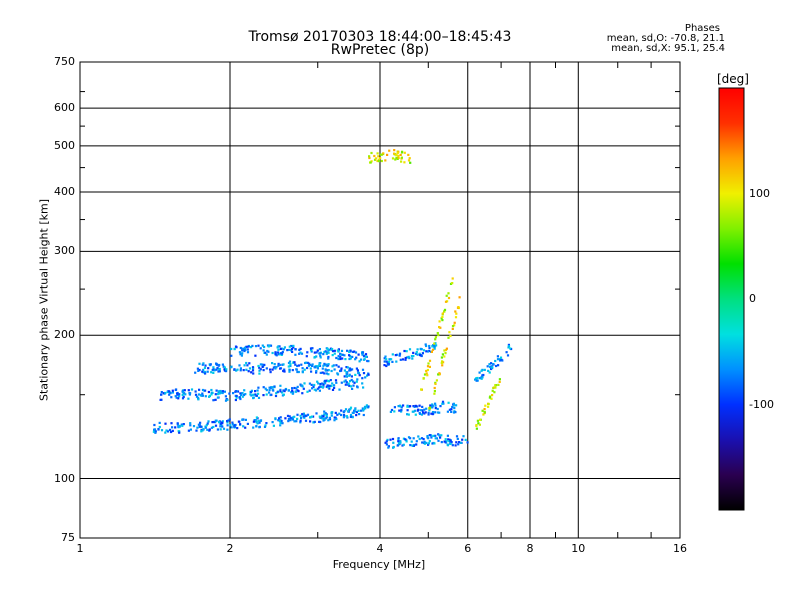 Image resolution: width=800 pixels, height=600 pixels. I want to click on phases-o-stats: mean, sd,O: -70.8, 21.1, so click(665, 38).